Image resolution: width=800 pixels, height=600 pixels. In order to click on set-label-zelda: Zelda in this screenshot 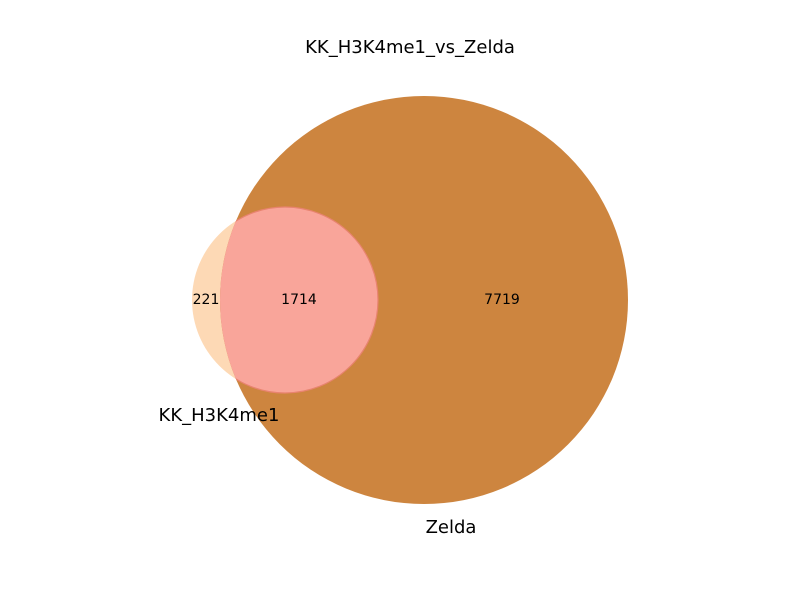, I will do `click(451, 527)`.